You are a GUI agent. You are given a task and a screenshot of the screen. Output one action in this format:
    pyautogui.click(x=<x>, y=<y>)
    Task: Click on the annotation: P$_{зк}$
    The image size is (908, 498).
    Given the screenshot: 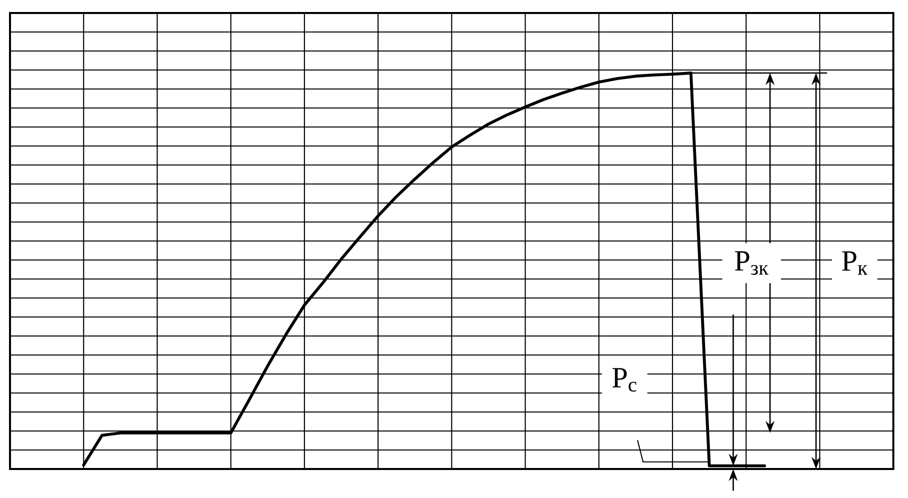 What is the action you would take?
    pyautogui.click(x=751, y=263)
    